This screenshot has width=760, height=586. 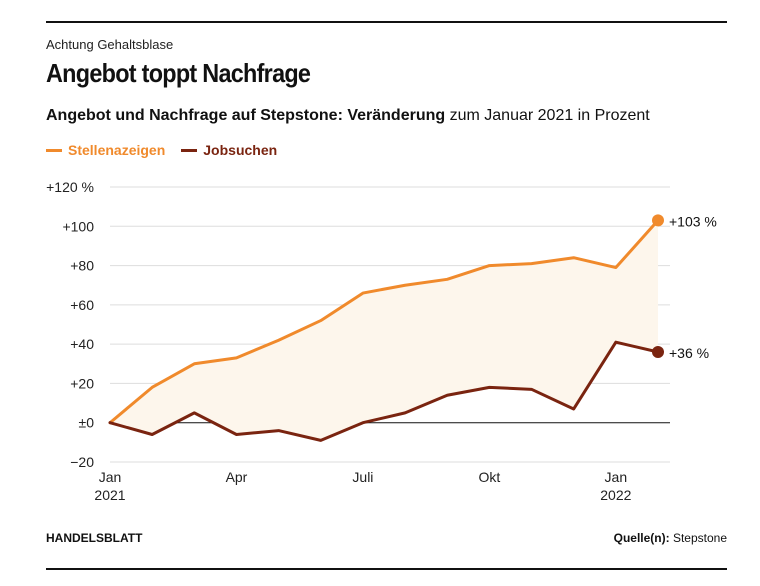 What do you see at coordinates (693, 221) in the screenshot?
I see `series-end-label-0: +103 %` at bounding box center [693, 221].